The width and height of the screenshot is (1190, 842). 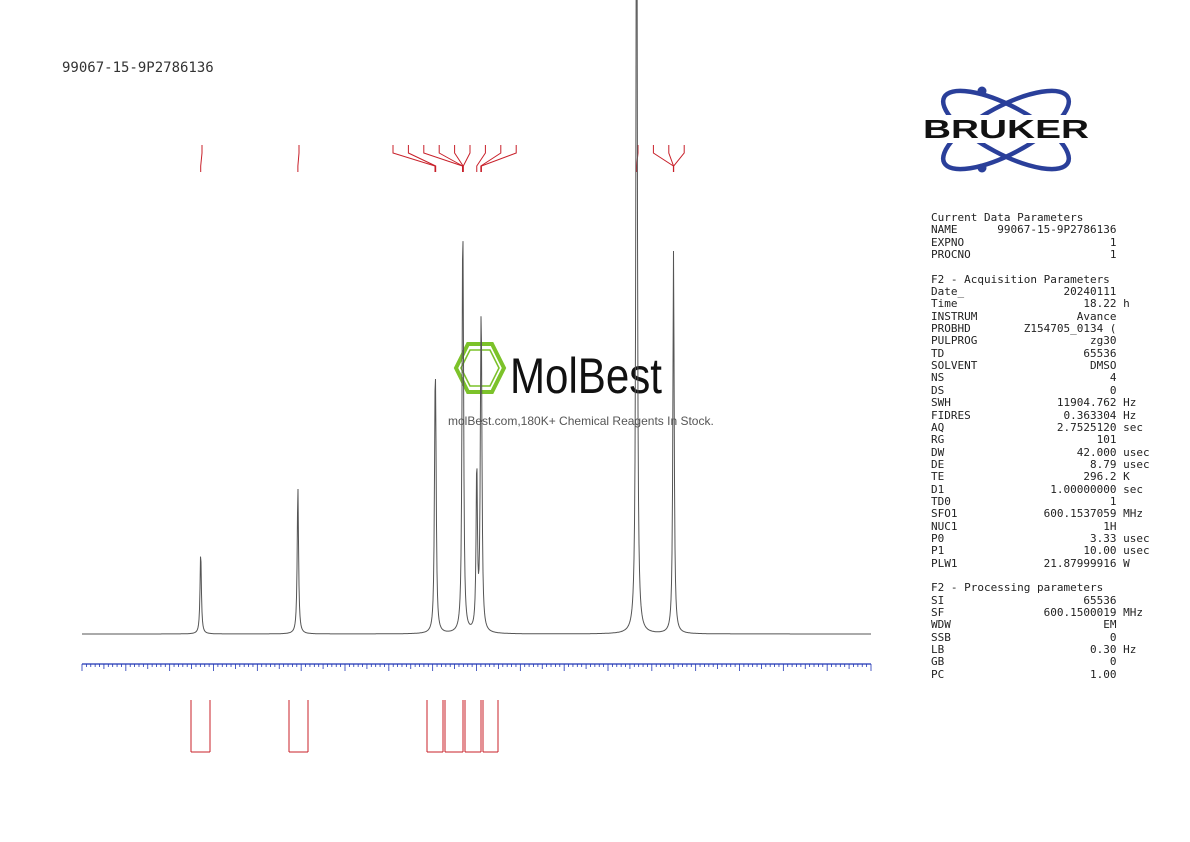 I want to click on param-unit: W, so click(x=1126, y=563).